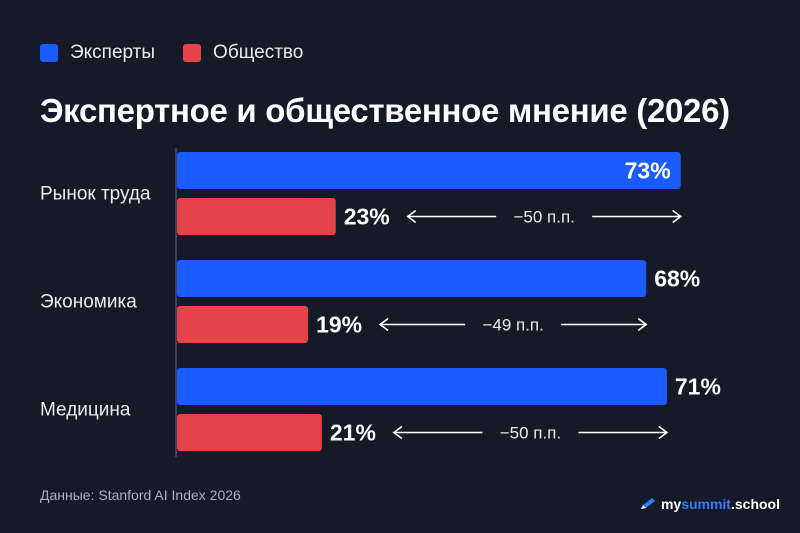 The height and width of the screenshot is (533, 800). I want to click on legend-swatch-experts, so click(49, 53).